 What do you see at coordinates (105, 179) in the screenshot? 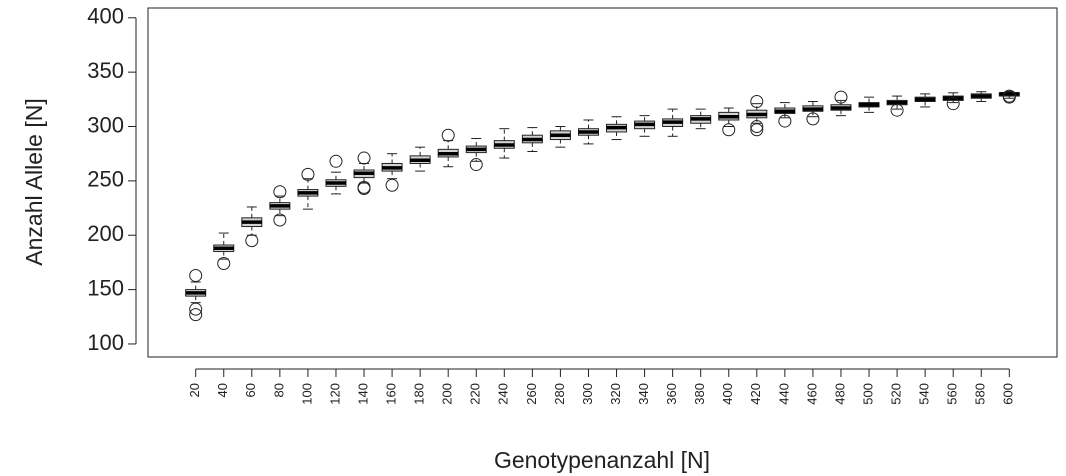
I see `y-tick-label: 250` at bounding box center [105, 179].